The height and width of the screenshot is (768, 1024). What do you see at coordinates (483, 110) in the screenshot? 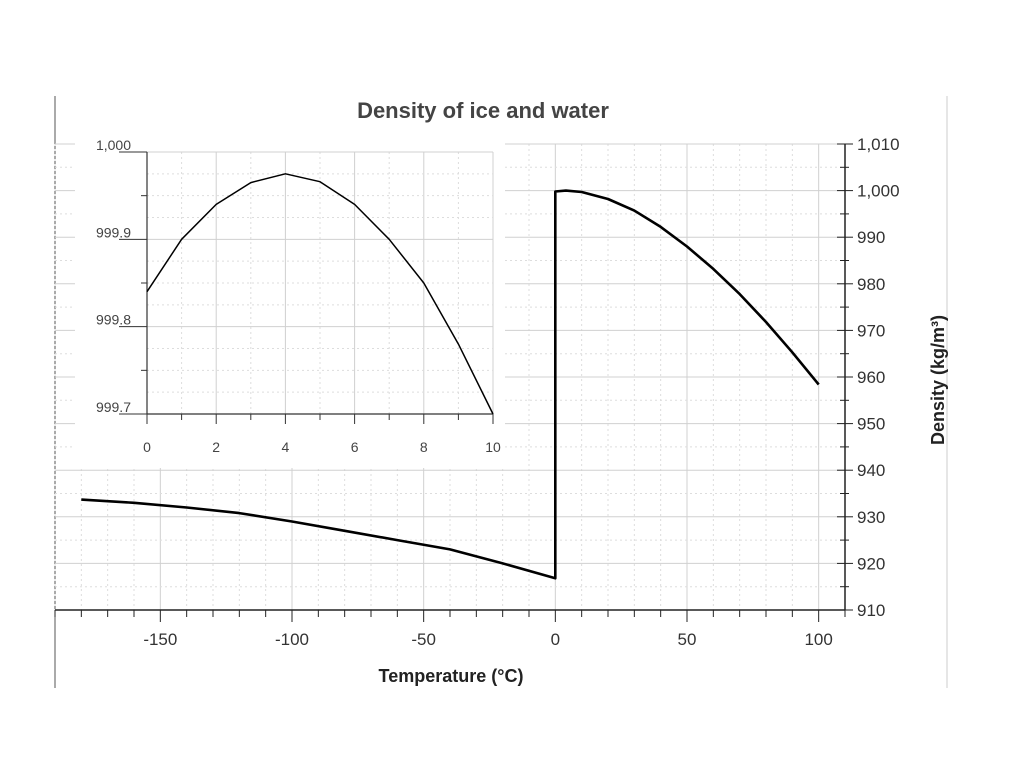
I see `chart-title: Density of ice and water` at bounding box center [483, 110].